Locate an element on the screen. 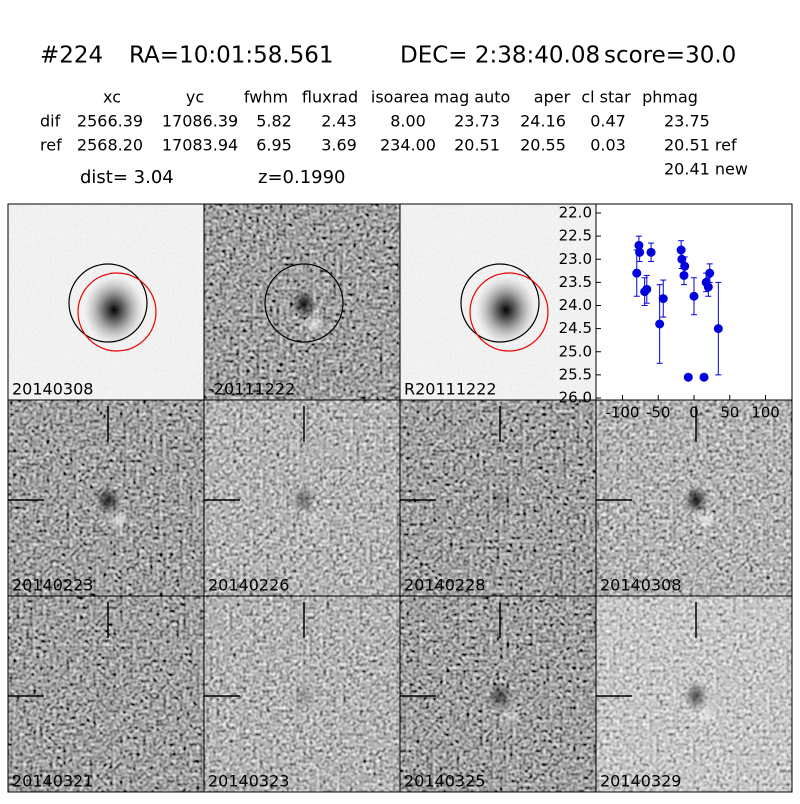 Image resolution: width=800 pixels, height=804 pixels. cell: 3.69 is located at coordinates (339, 145).